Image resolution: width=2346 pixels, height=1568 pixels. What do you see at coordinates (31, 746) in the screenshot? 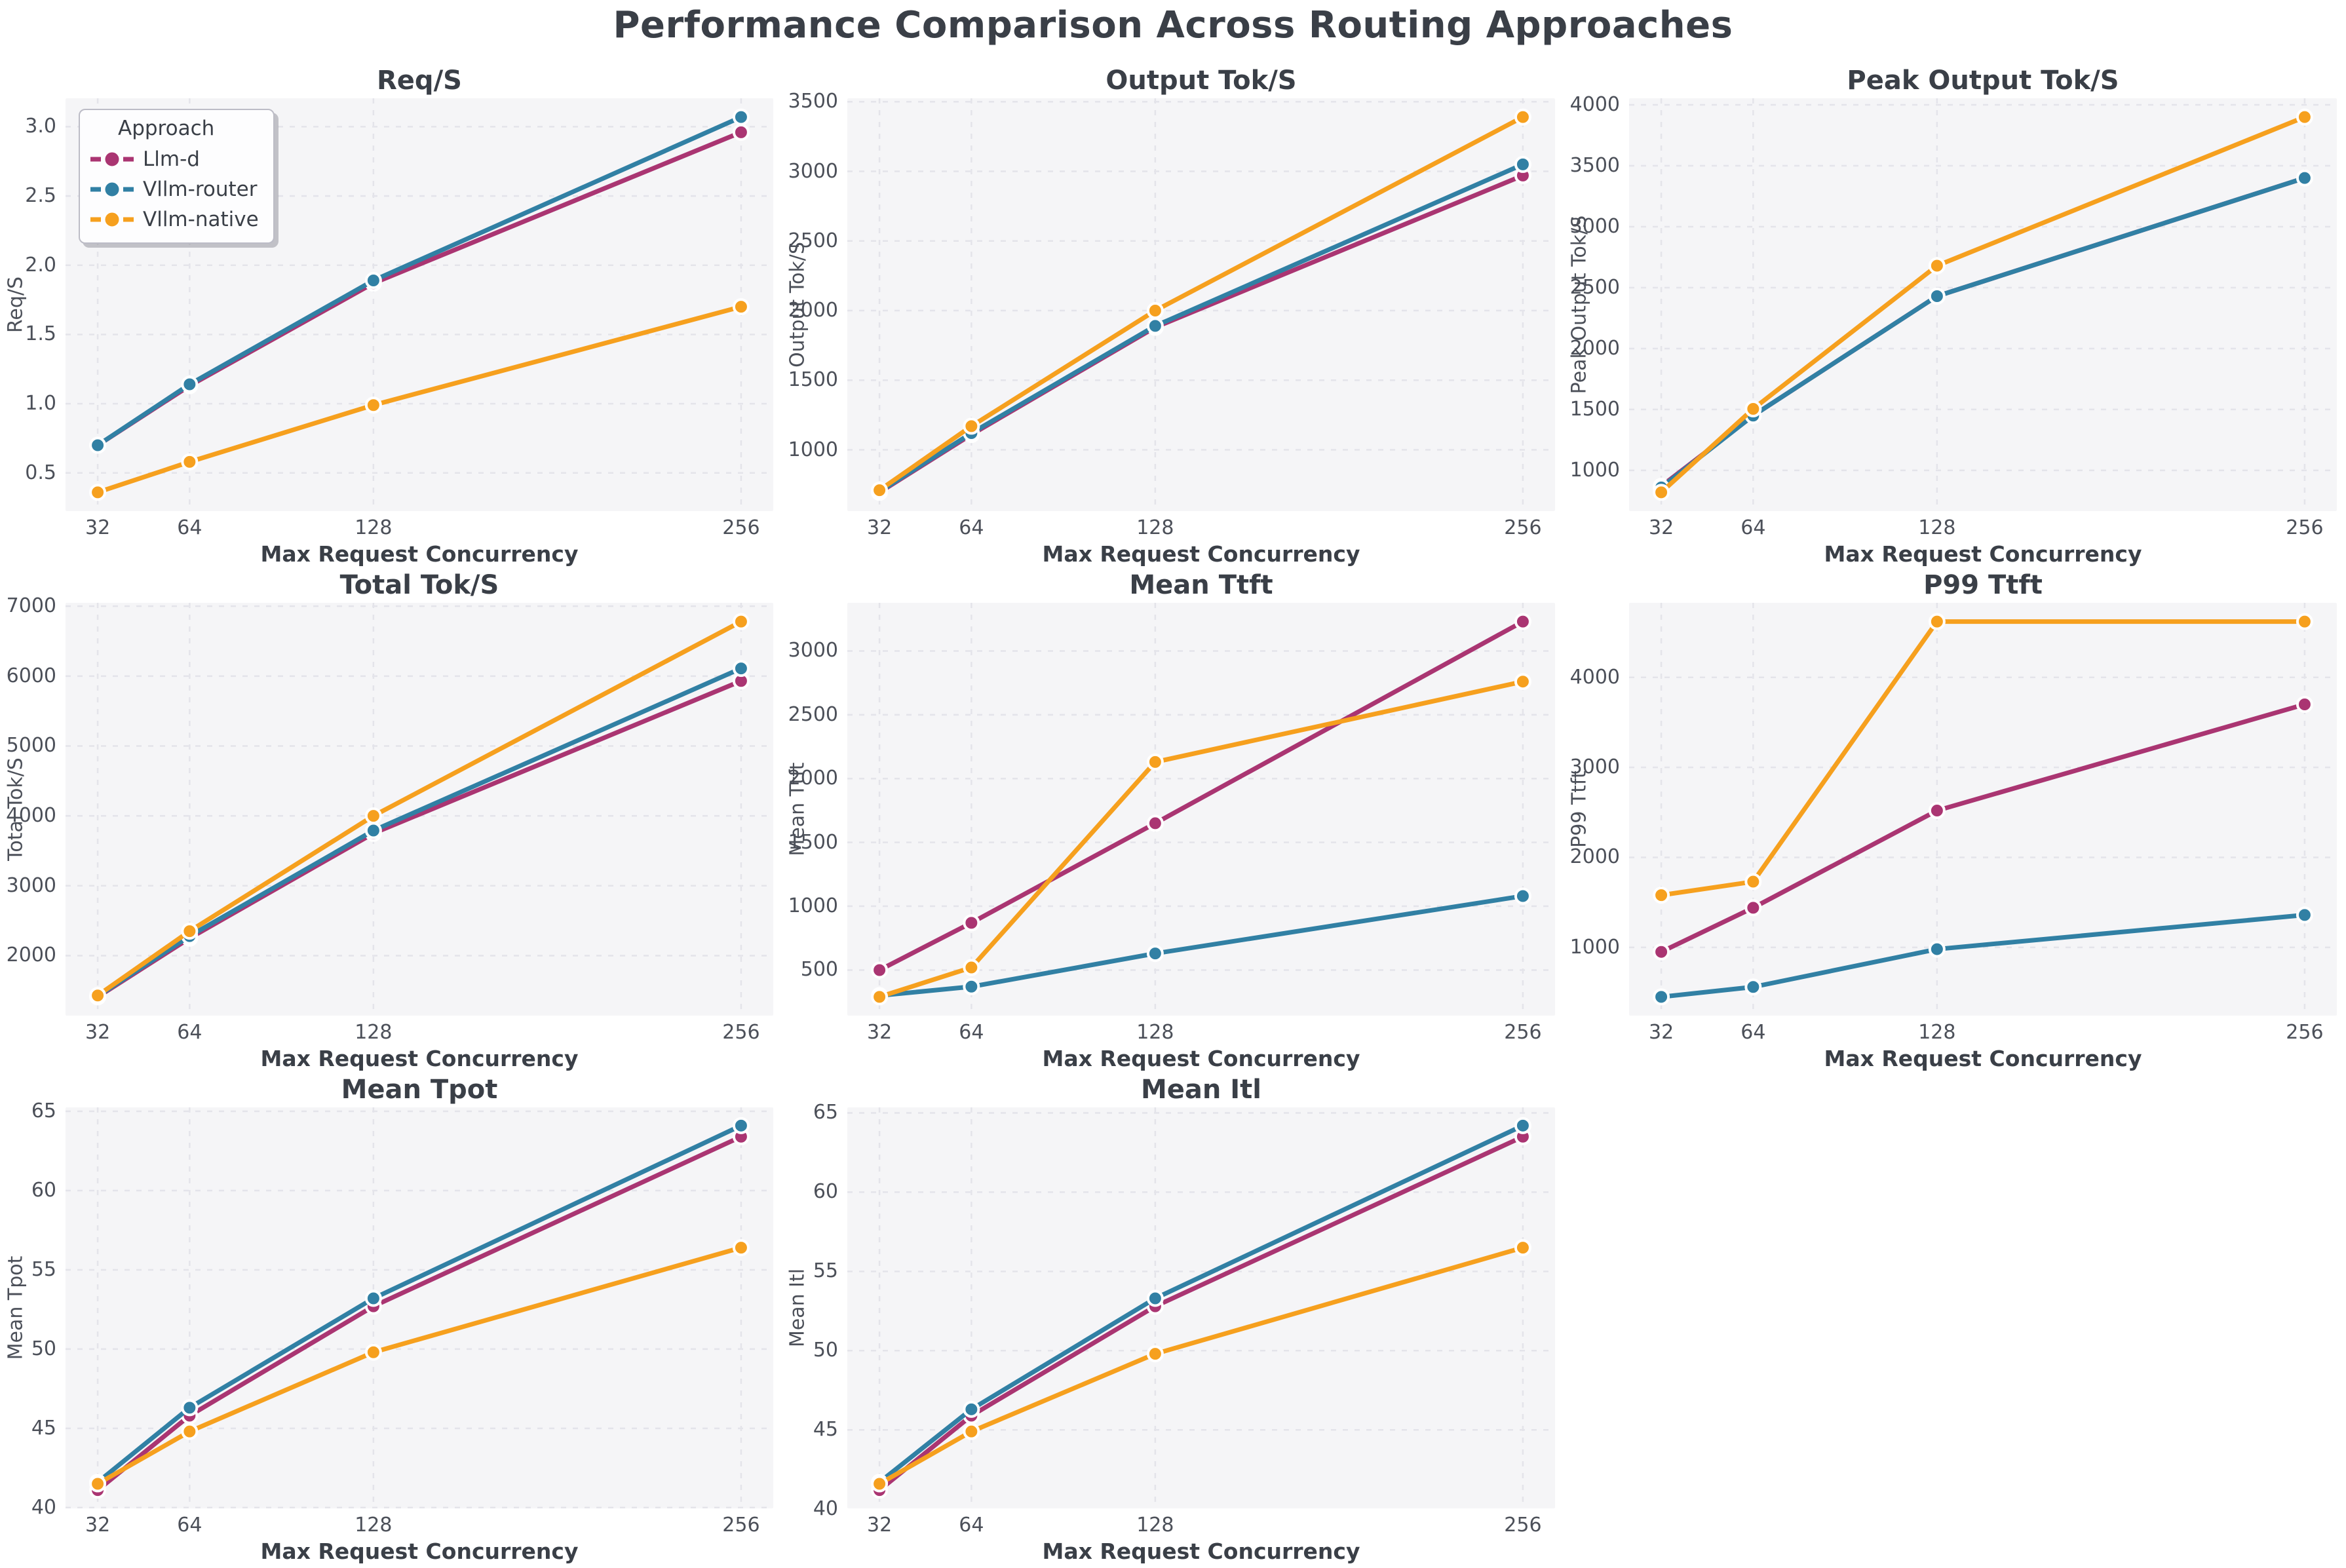
I see `y-tick-label: 5000` at bounding box center [31, 746].